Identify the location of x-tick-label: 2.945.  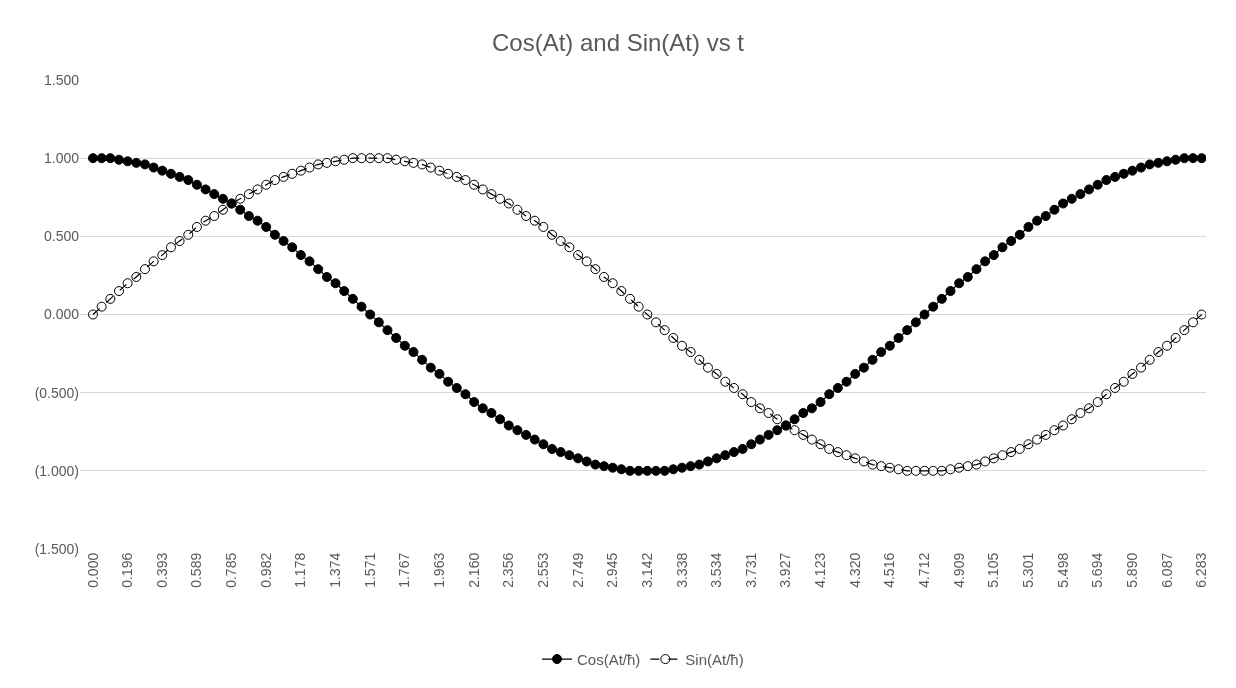
(612, 570).